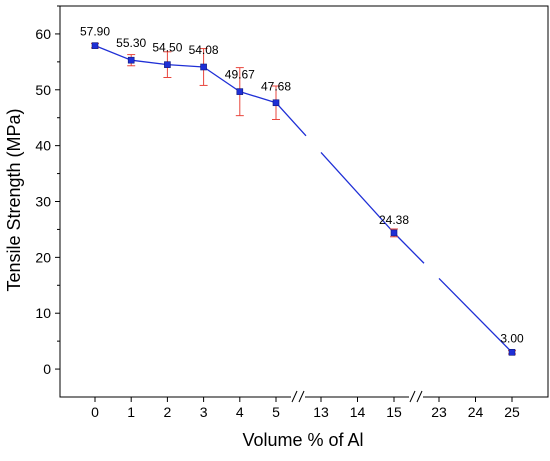 This screenshot has height=461, width=550. I want to click on x-tick-label: 1, so click(131, 412).